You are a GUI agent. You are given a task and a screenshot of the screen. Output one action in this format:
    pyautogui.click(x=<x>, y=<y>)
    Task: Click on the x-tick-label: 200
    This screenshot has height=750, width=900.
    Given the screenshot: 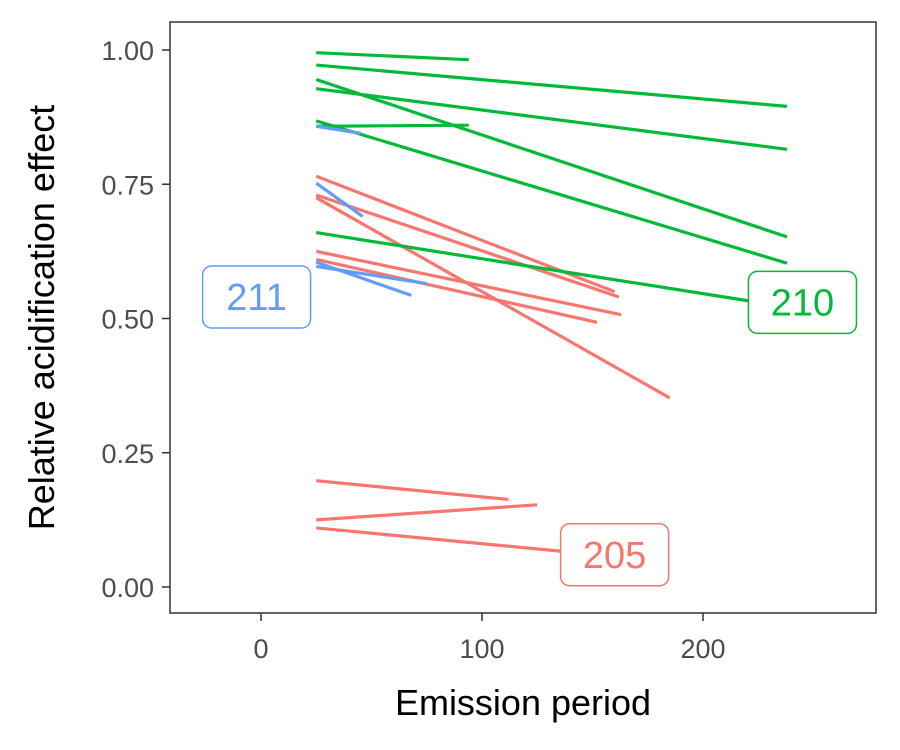 What is the action you would take?
    pyautogui.click(x=702, y=649)
    